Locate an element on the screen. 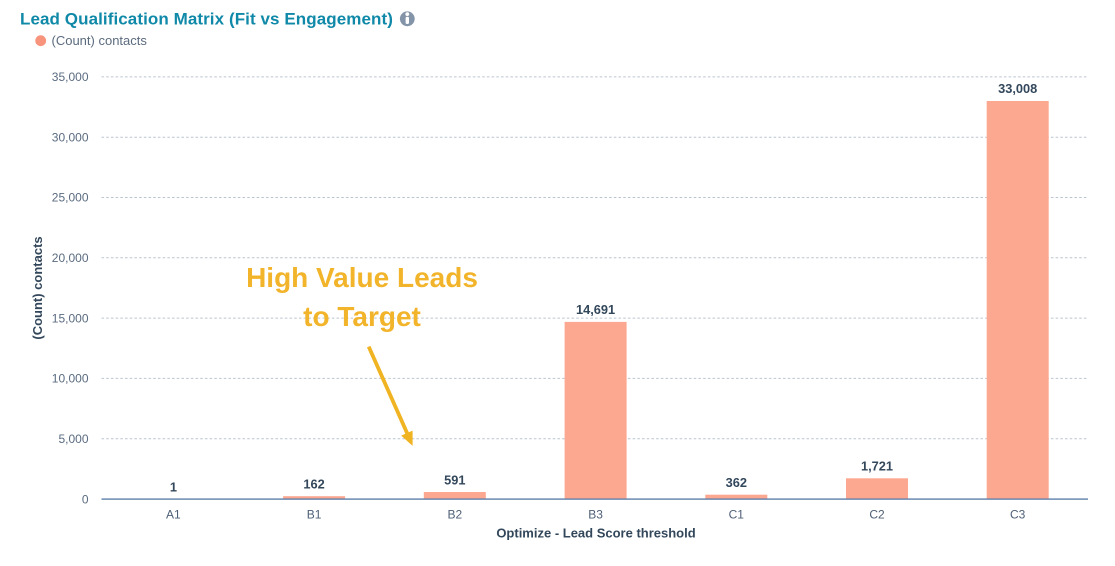 The image size is (1115, 566). svg-text: 33,008 is located at coordinates (1017, 88).